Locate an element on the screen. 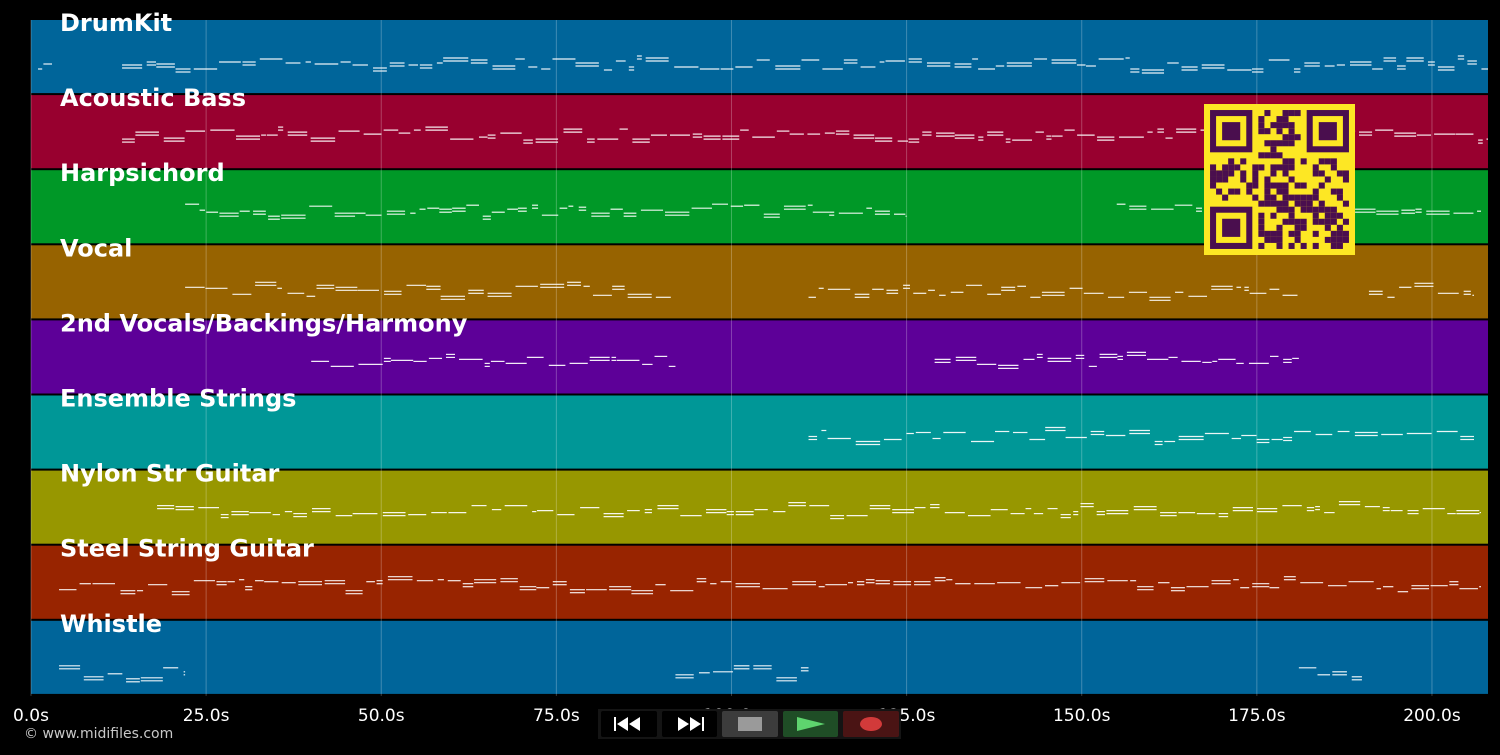  rewind-button is located at coordinates (629, 724).